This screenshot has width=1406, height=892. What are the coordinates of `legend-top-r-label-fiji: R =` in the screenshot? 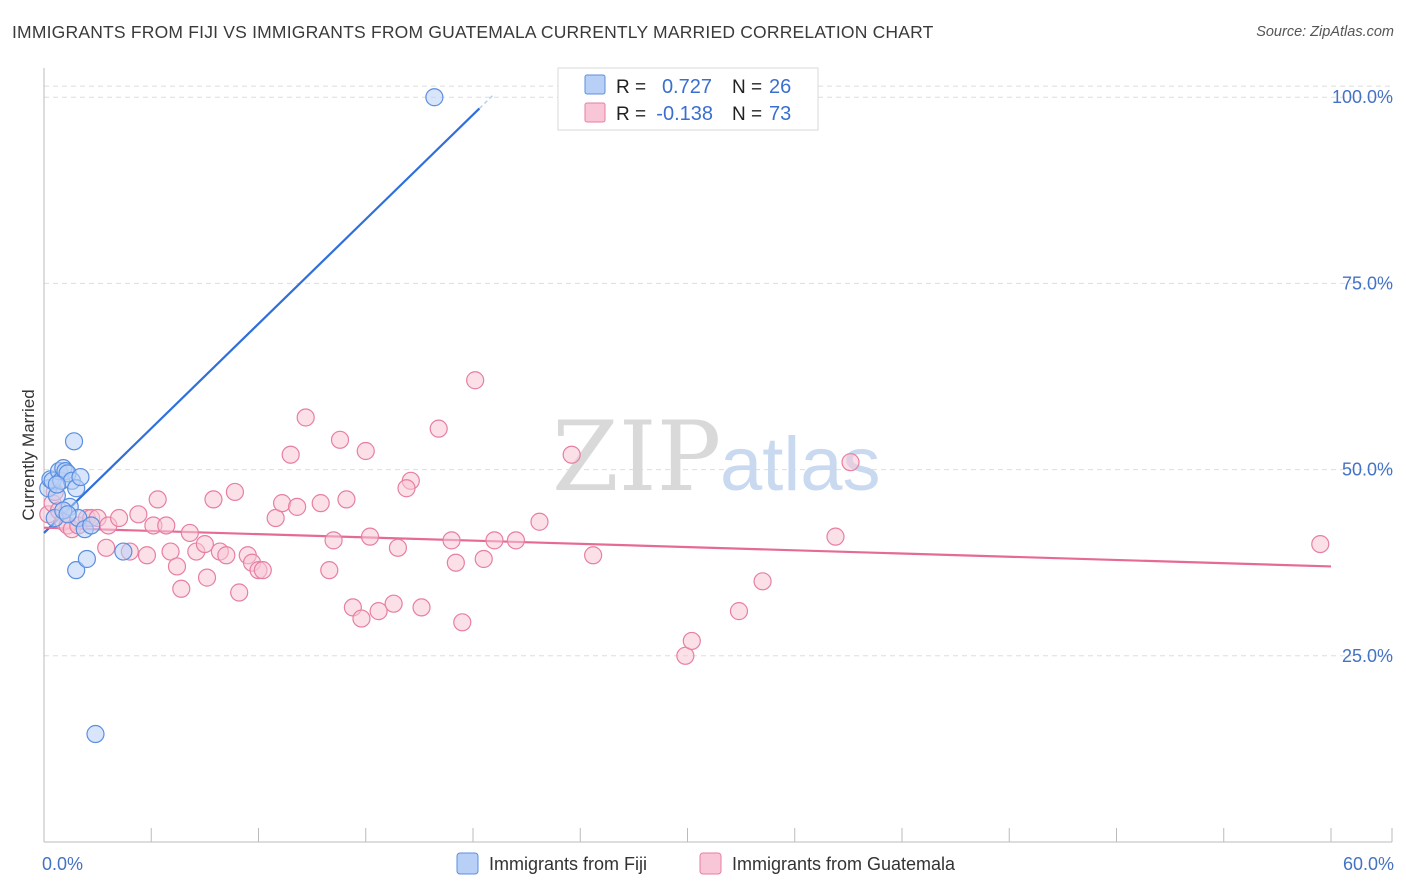 It's located at (631, 87).